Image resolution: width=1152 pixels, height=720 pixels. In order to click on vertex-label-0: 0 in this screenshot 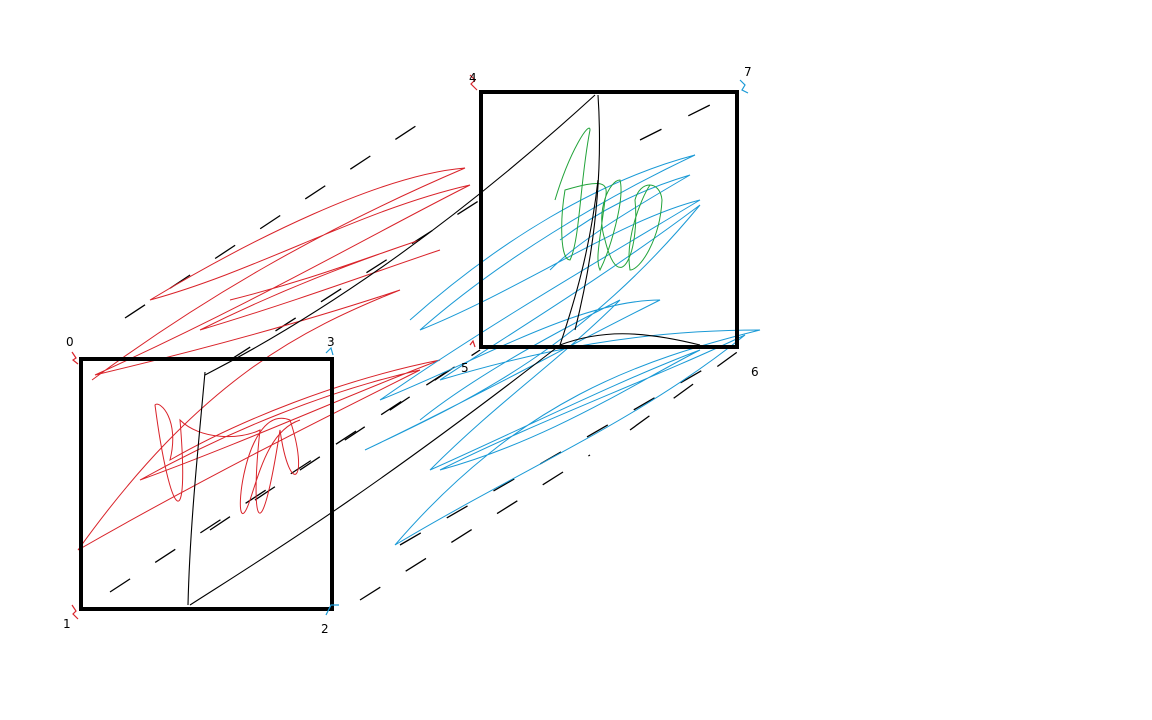, I will do `click(70, 342)`.